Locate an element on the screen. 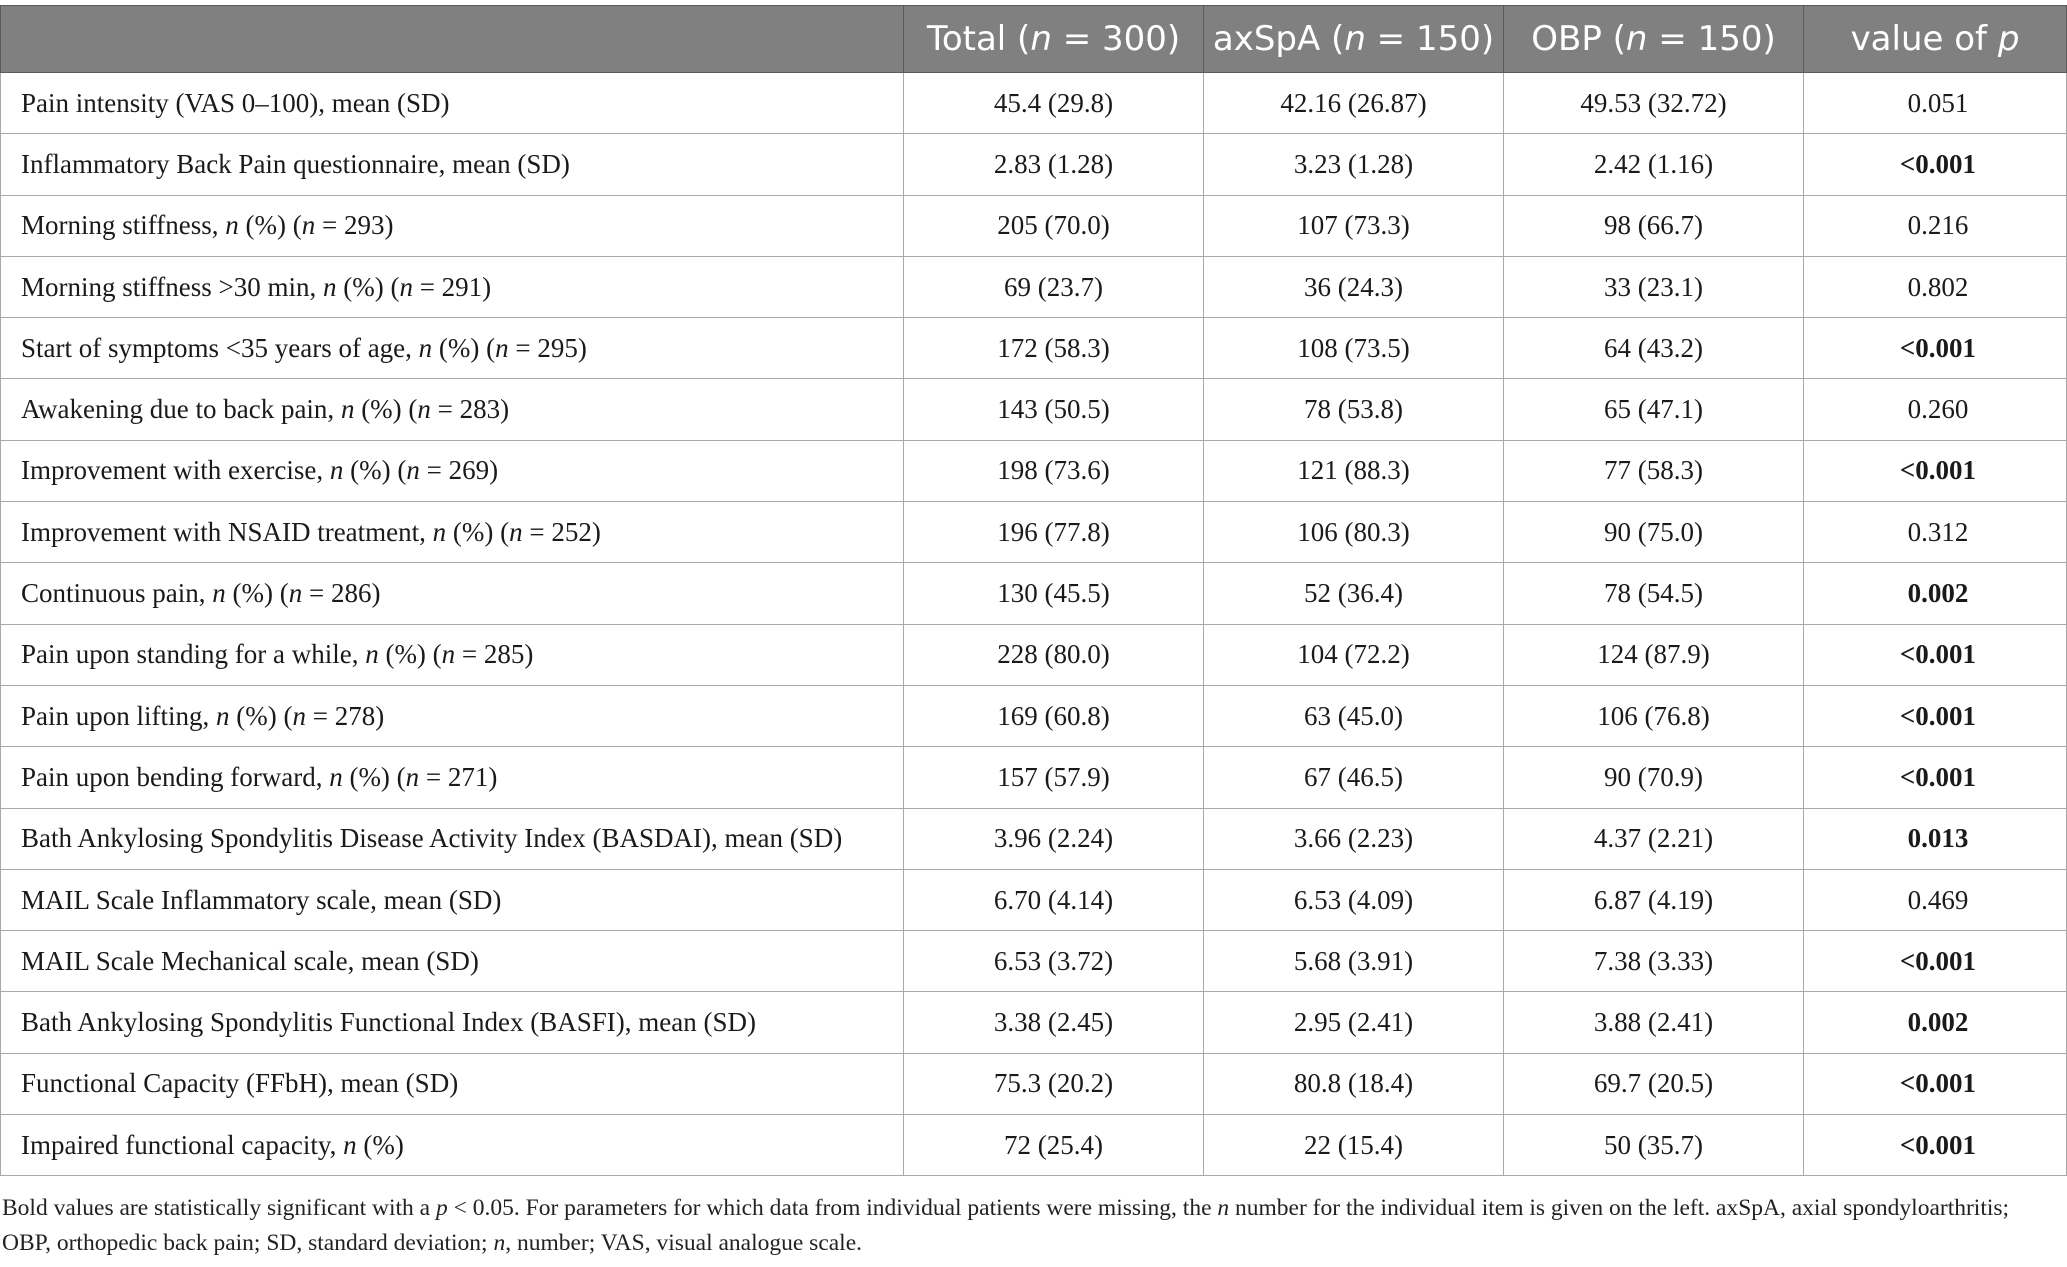  cell-total: 157 (57.9) is located at coordinates (1053, 777).